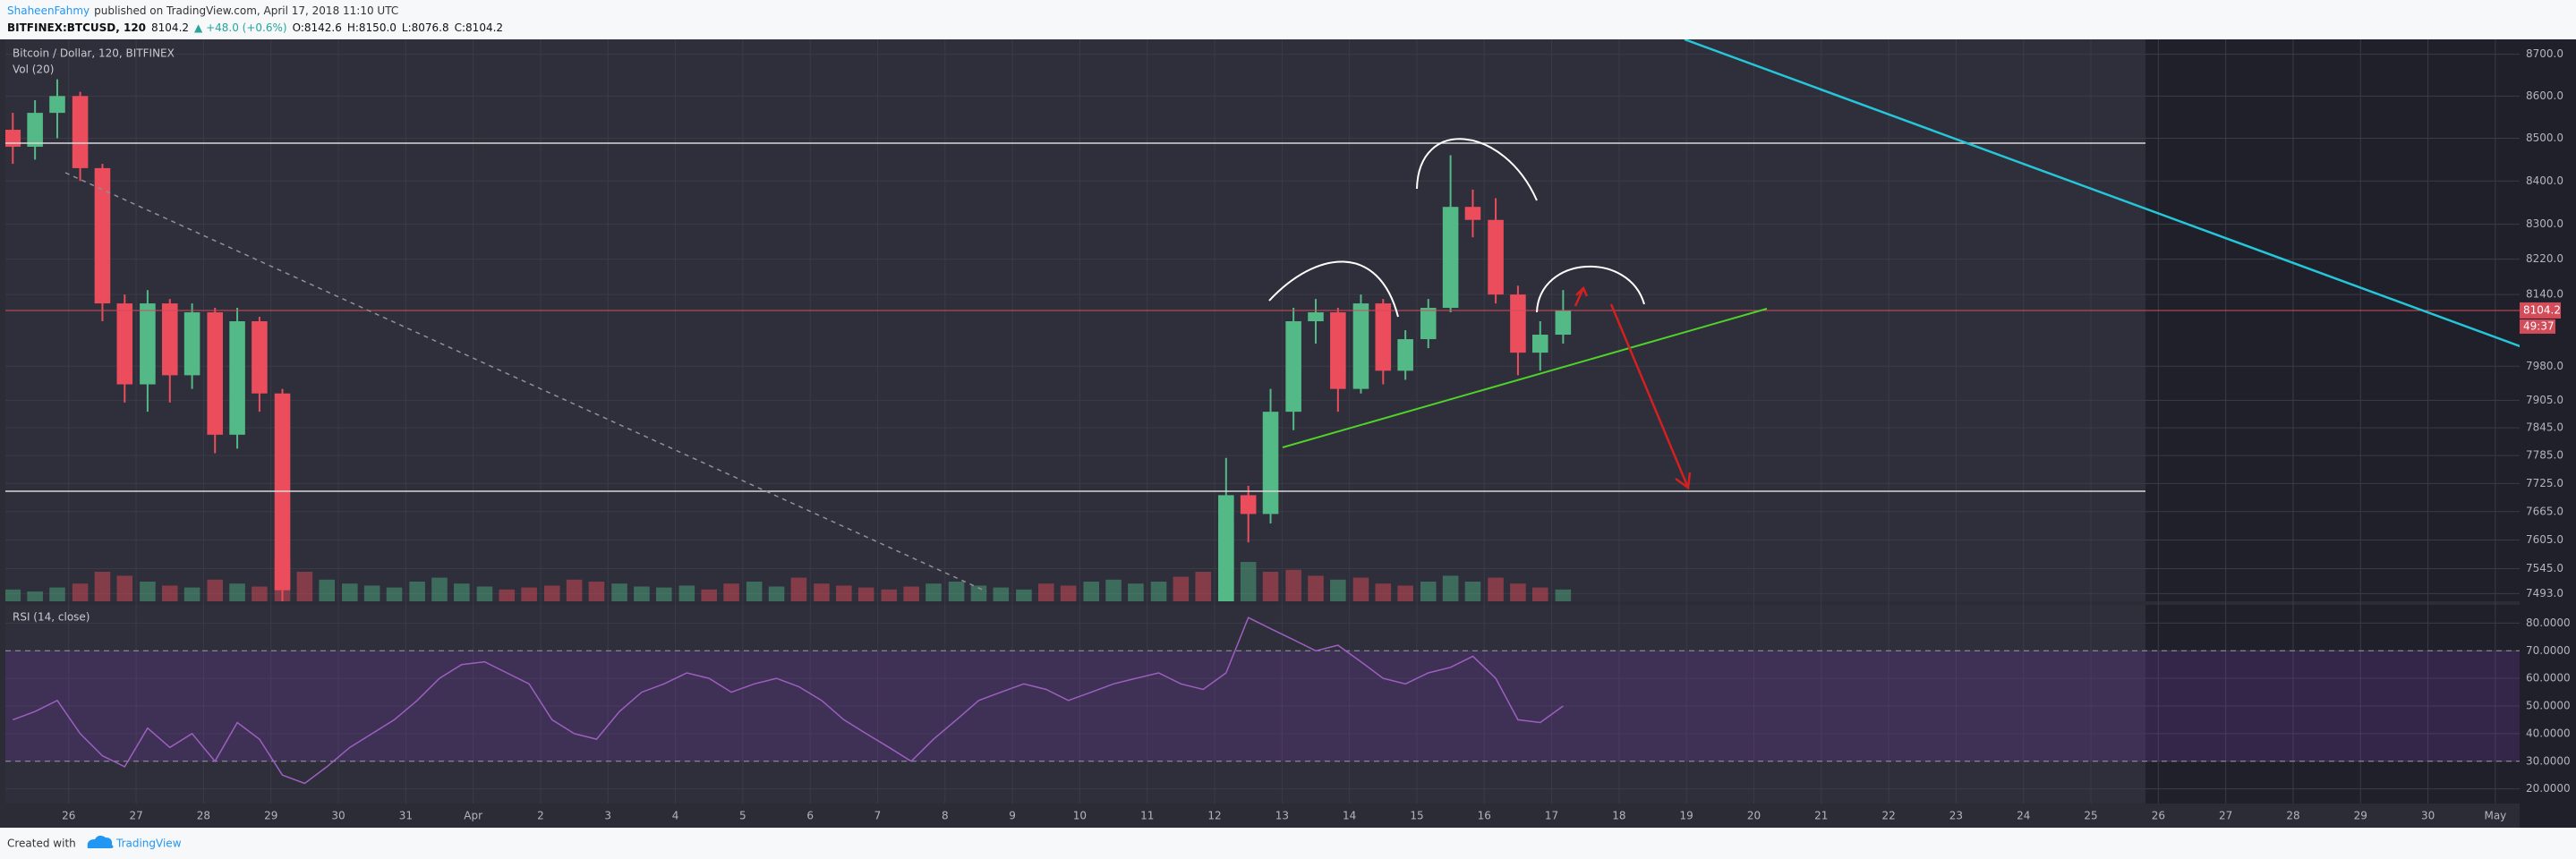 The width and height of the screenshot is (2576, 859). I want to click on x-tick-label: 26, so click(2158, 816).